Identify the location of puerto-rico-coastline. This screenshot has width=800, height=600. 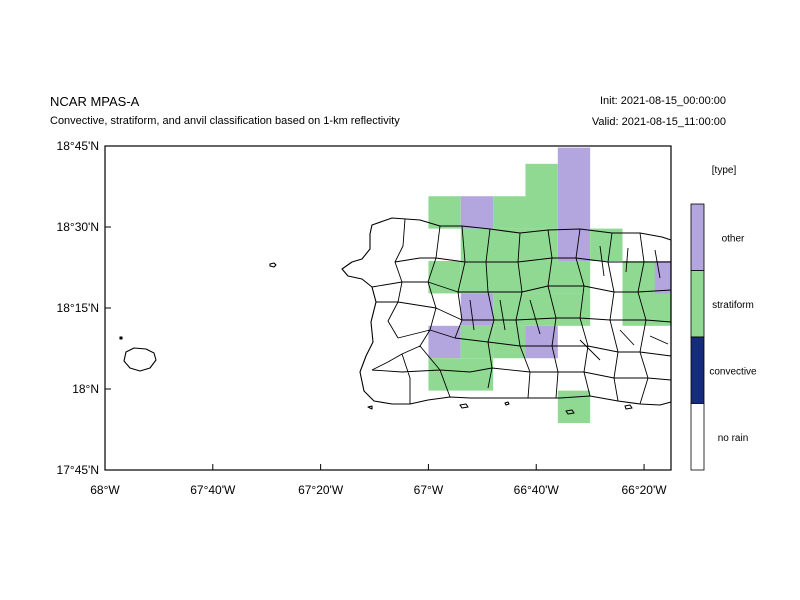
(506, 311).